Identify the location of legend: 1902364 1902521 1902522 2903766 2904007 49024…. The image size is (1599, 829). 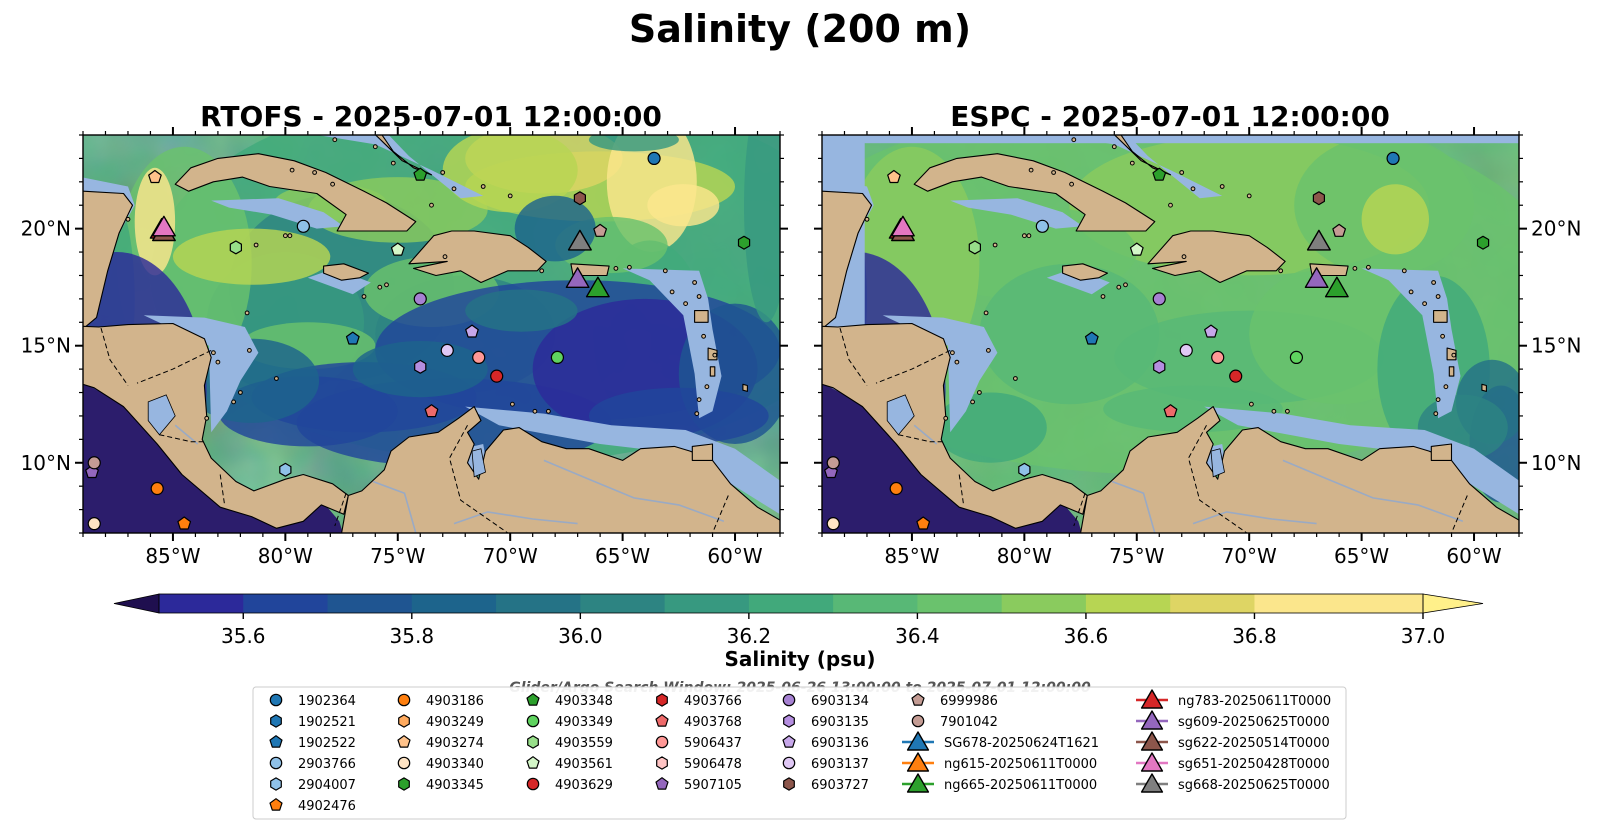
(799, 753).